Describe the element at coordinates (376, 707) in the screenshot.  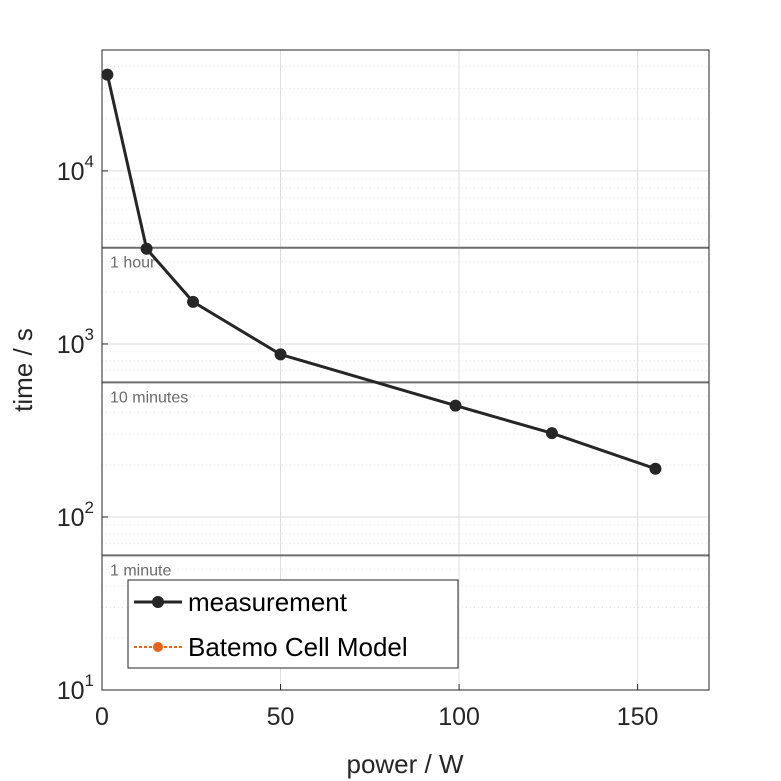
I see `x-axis: 0 50 100 150` at that location.